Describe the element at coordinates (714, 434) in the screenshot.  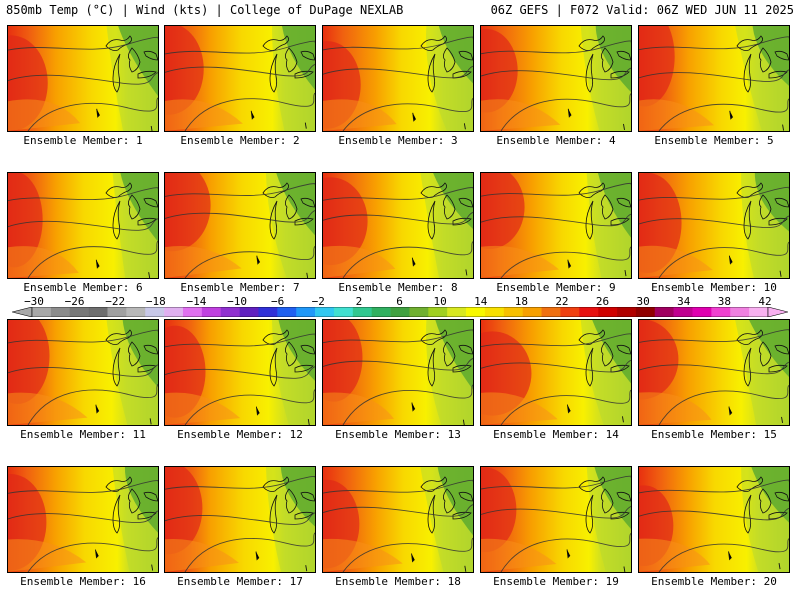
I see `ensemble-member-label: Ensemble Member: 15` at that location.